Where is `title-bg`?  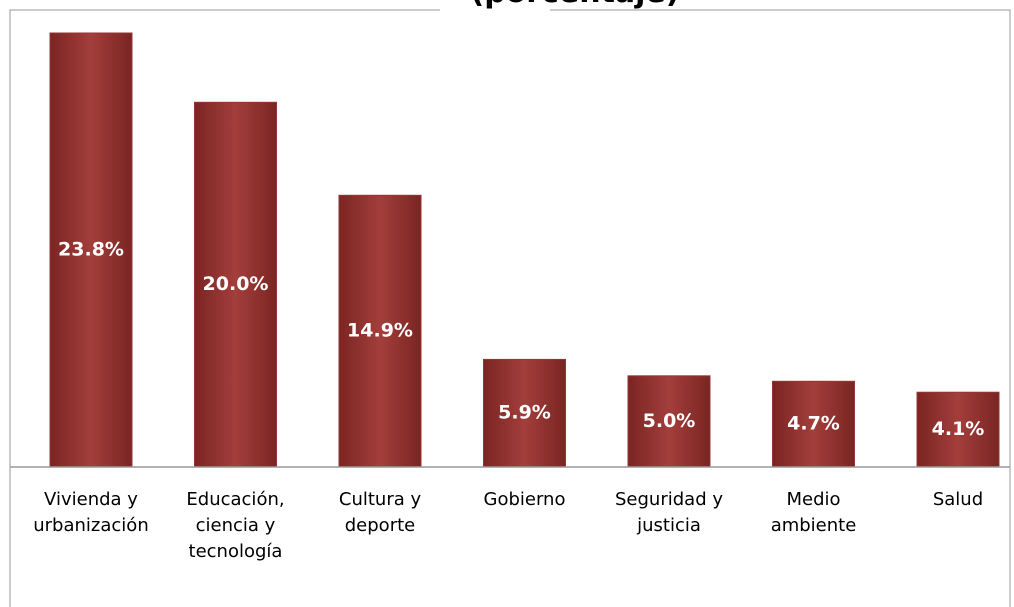 title-bg is located at coordinates (495, 6).